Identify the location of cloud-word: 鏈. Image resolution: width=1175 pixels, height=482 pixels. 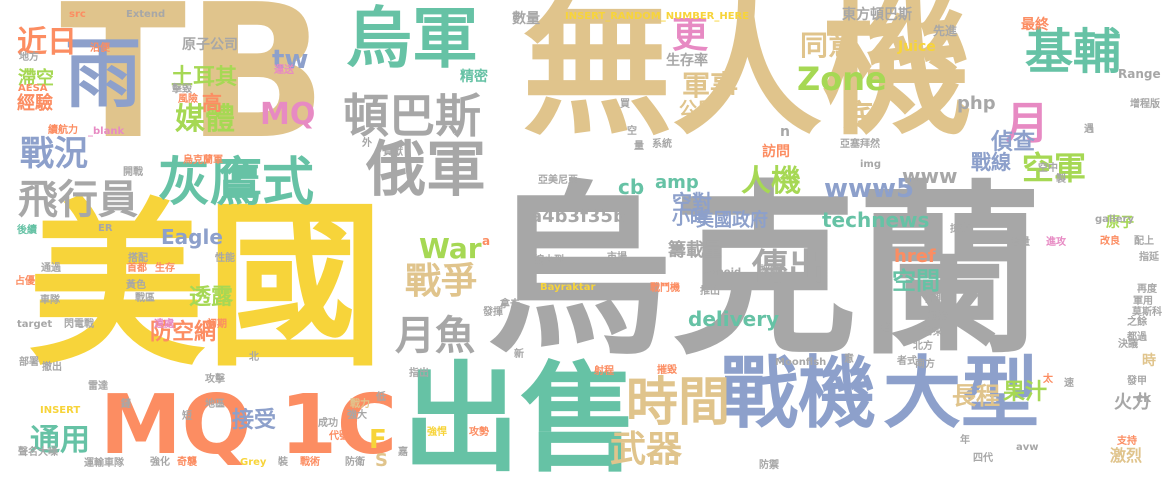
(126, 404).